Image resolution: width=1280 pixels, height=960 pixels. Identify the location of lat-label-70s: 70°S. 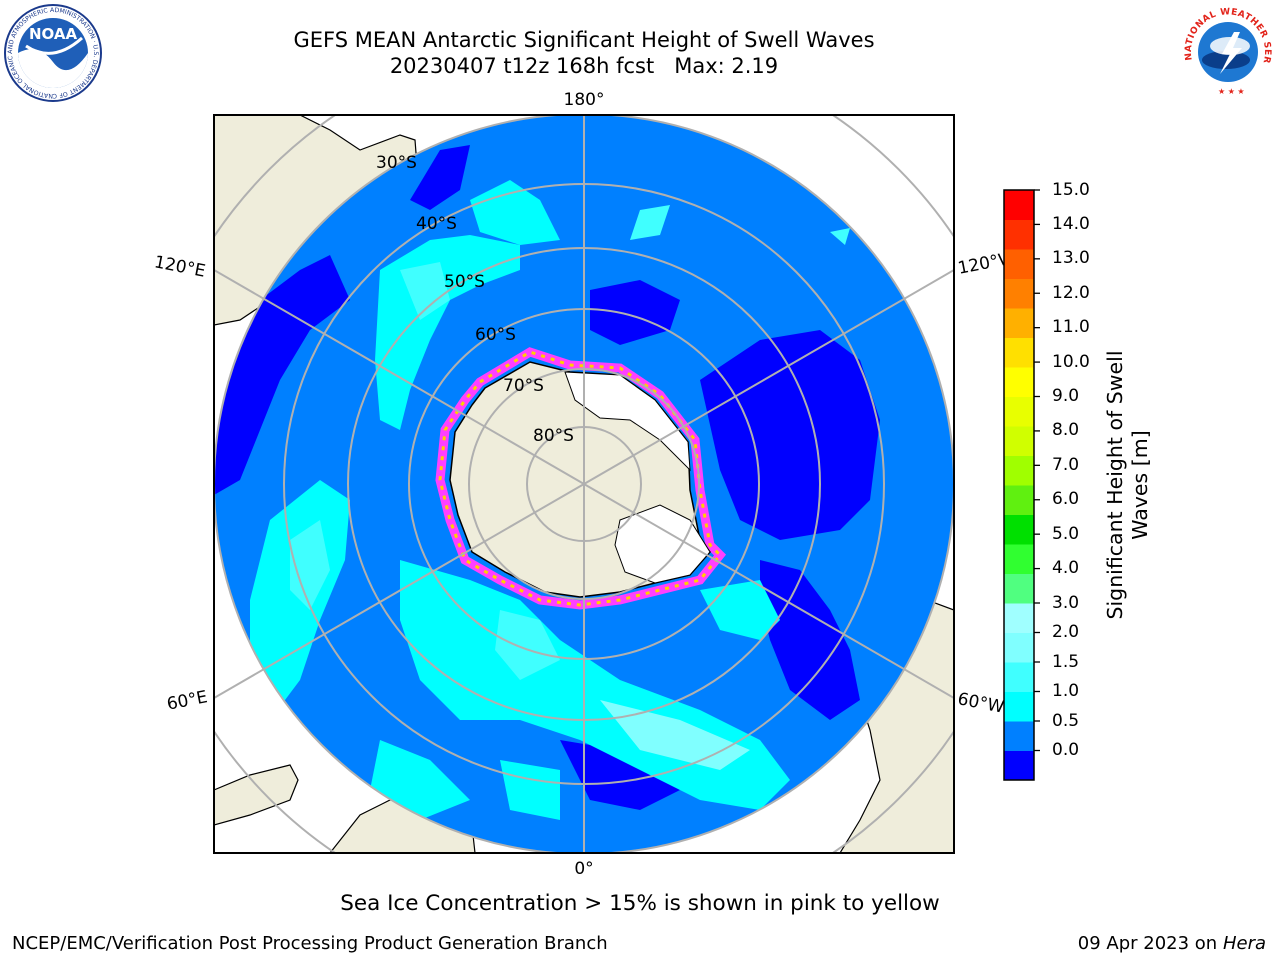
(523, 386).